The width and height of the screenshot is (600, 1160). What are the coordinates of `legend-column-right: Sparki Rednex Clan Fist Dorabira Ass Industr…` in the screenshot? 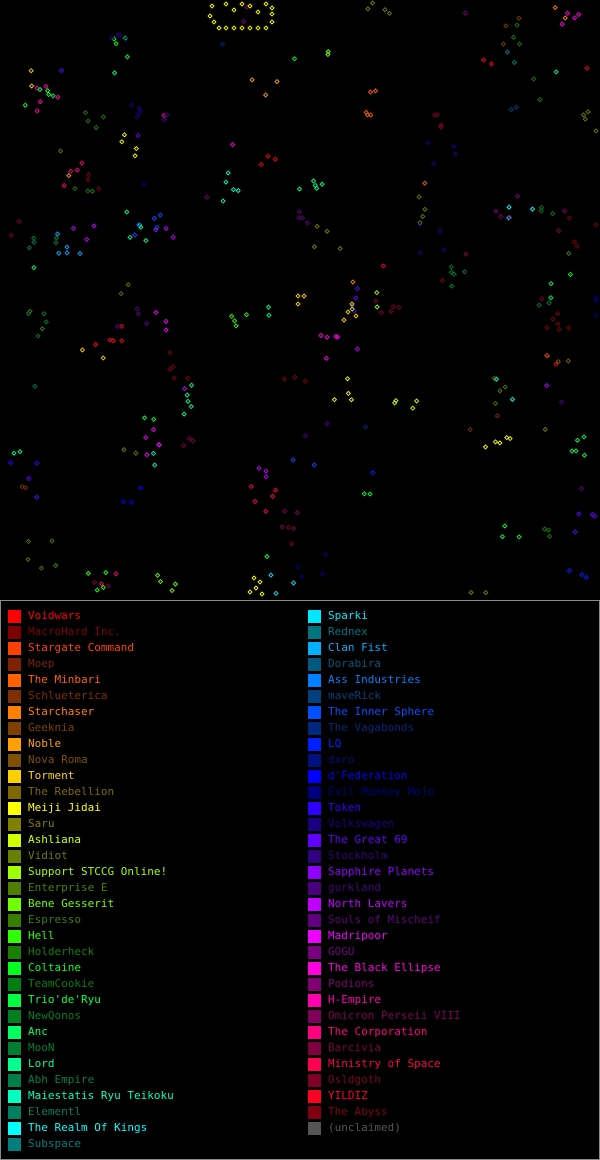 It's located at (384, 872).